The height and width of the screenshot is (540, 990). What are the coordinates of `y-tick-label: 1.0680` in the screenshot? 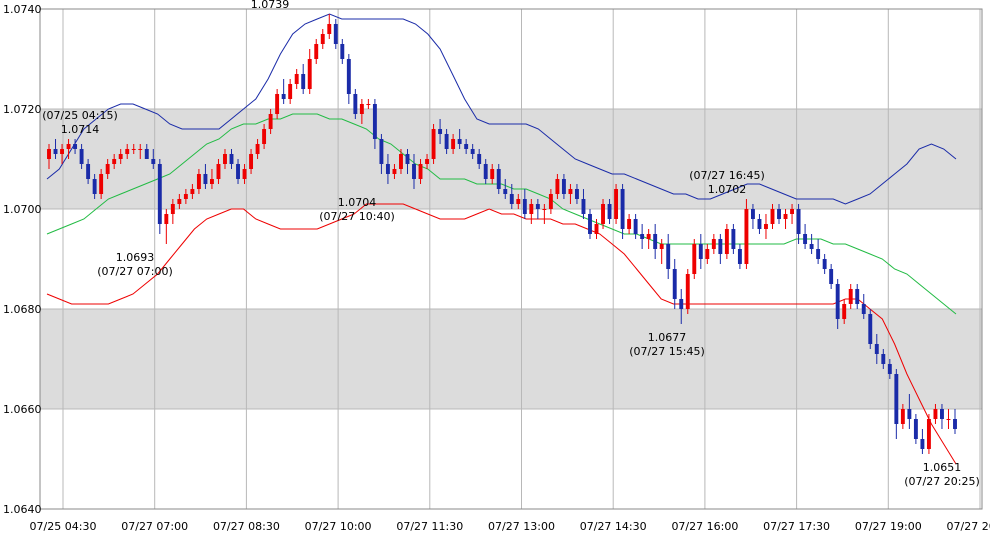 It's located at (22, 309).